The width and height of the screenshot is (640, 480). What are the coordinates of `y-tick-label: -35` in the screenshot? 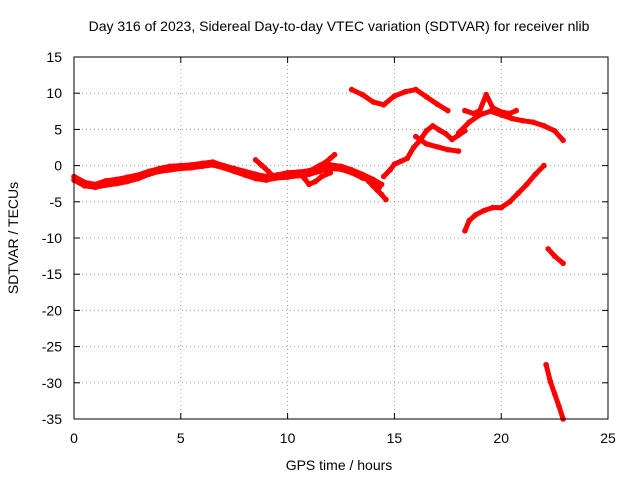 It's located at (52, 419).